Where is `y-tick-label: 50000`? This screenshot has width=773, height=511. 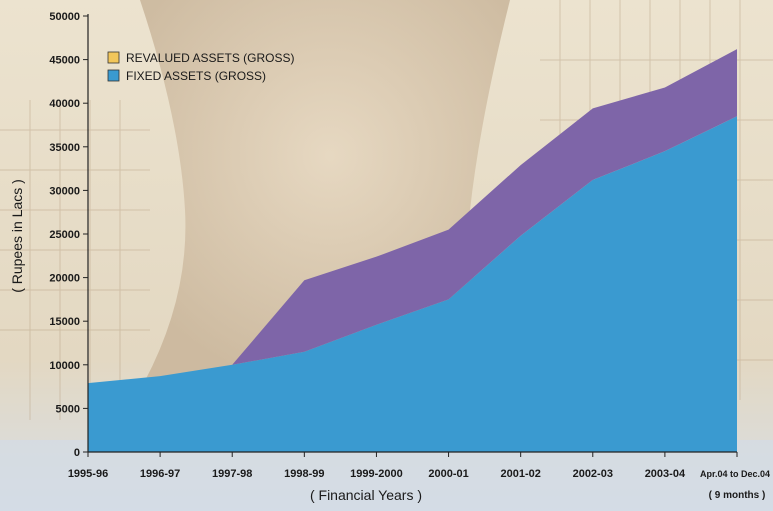
y-tick-label: 50000 is located at coordinates (64, 17).